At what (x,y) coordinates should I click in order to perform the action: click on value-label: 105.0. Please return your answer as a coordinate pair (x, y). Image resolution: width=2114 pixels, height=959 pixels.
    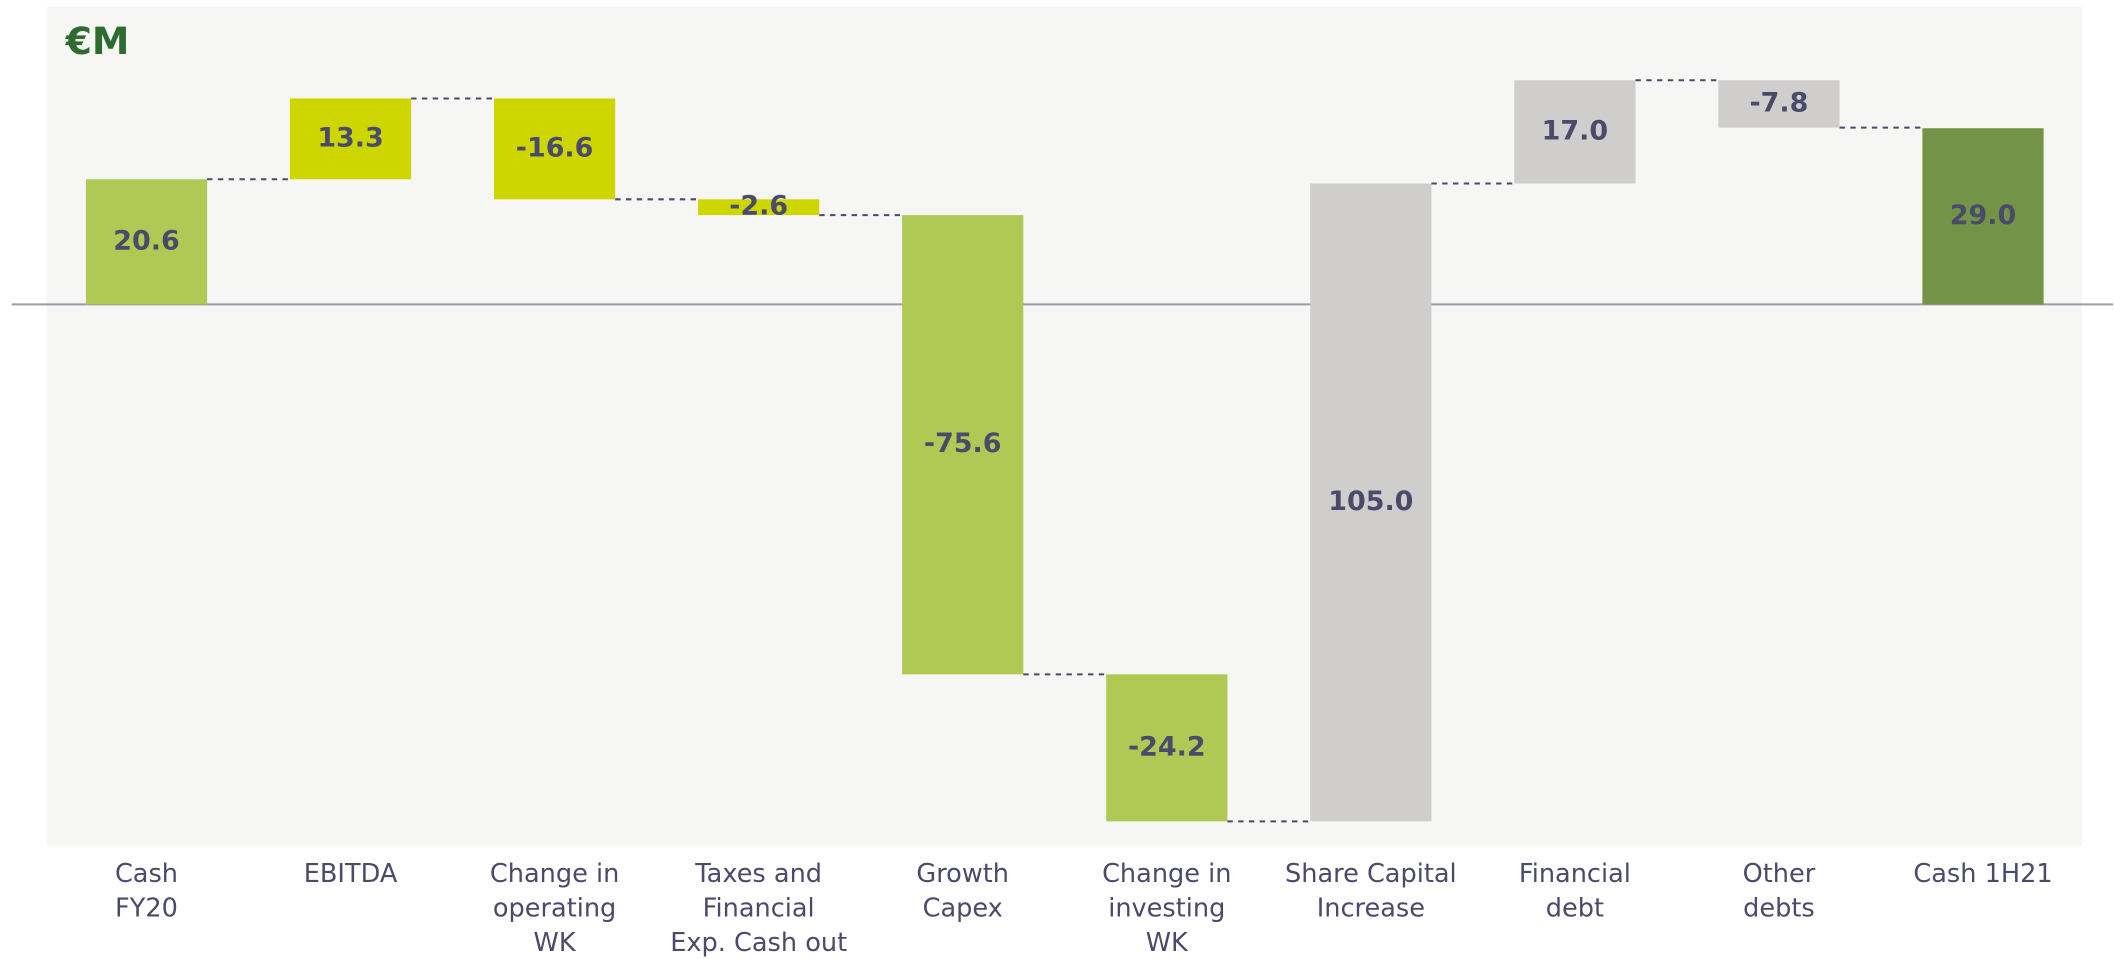
    Looking at the image, I should click on (1370, 501).